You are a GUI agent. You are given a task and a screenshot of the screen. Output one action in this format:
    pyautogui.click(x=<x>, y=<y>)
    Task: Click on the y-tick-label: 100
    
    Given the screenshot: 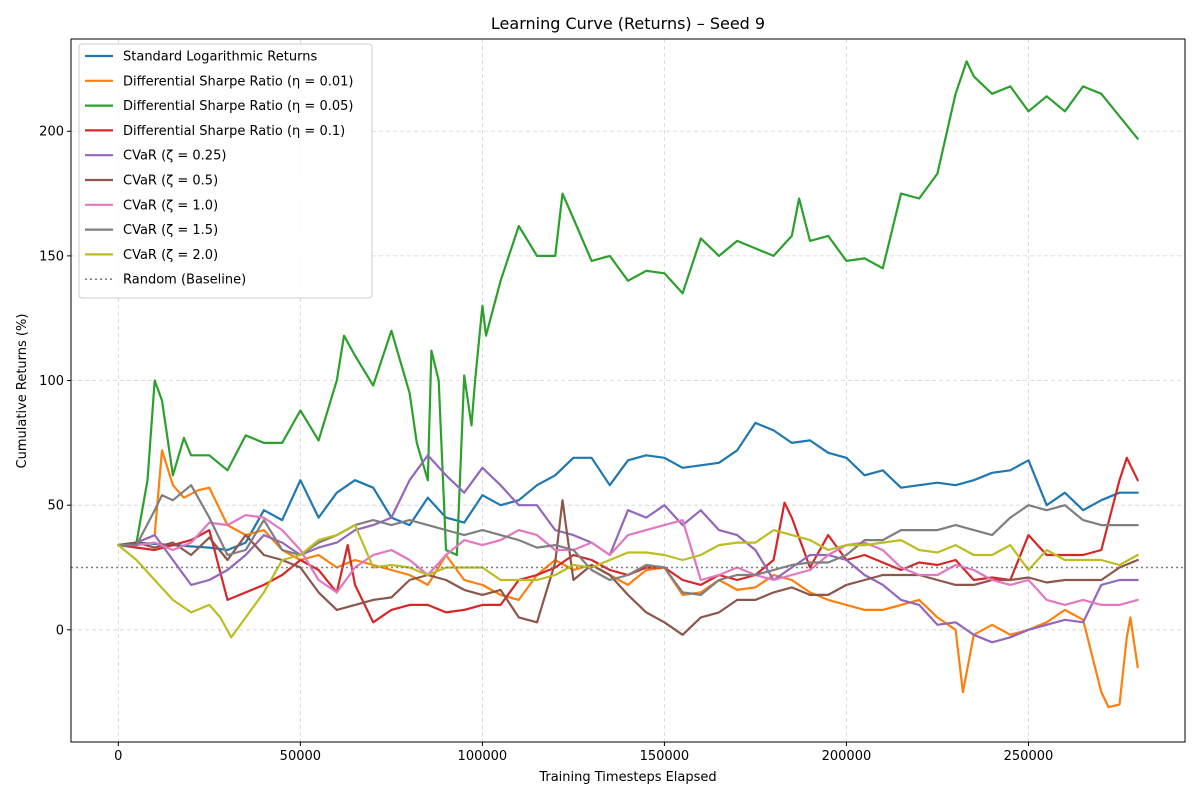 What is the action you would take?
    pyautogui.click(x=51, y=381)
    